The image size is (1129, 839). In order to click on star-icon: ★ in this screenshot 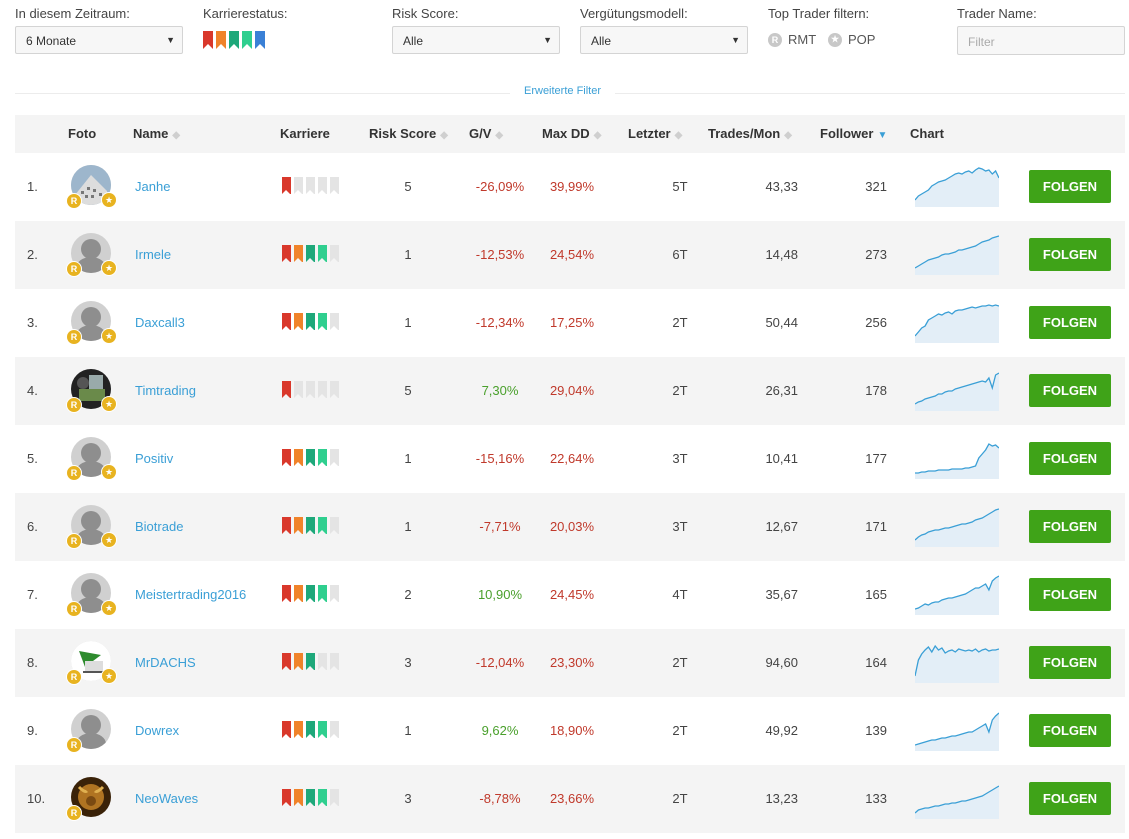, I will do `click(835, 39)`.